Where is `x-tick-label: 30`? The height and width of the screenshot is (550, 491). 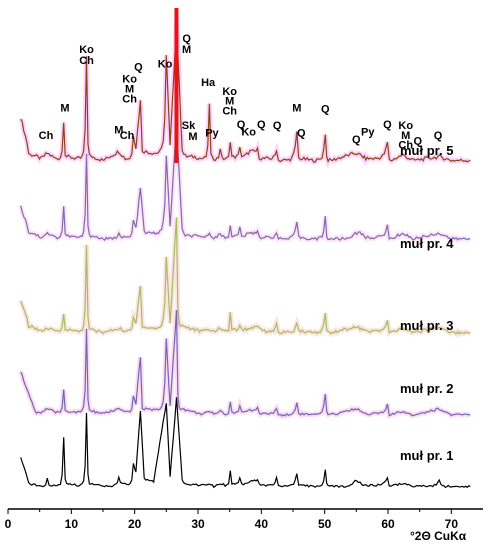
x-tick-label: 30 is located at coordinates (198, 524).